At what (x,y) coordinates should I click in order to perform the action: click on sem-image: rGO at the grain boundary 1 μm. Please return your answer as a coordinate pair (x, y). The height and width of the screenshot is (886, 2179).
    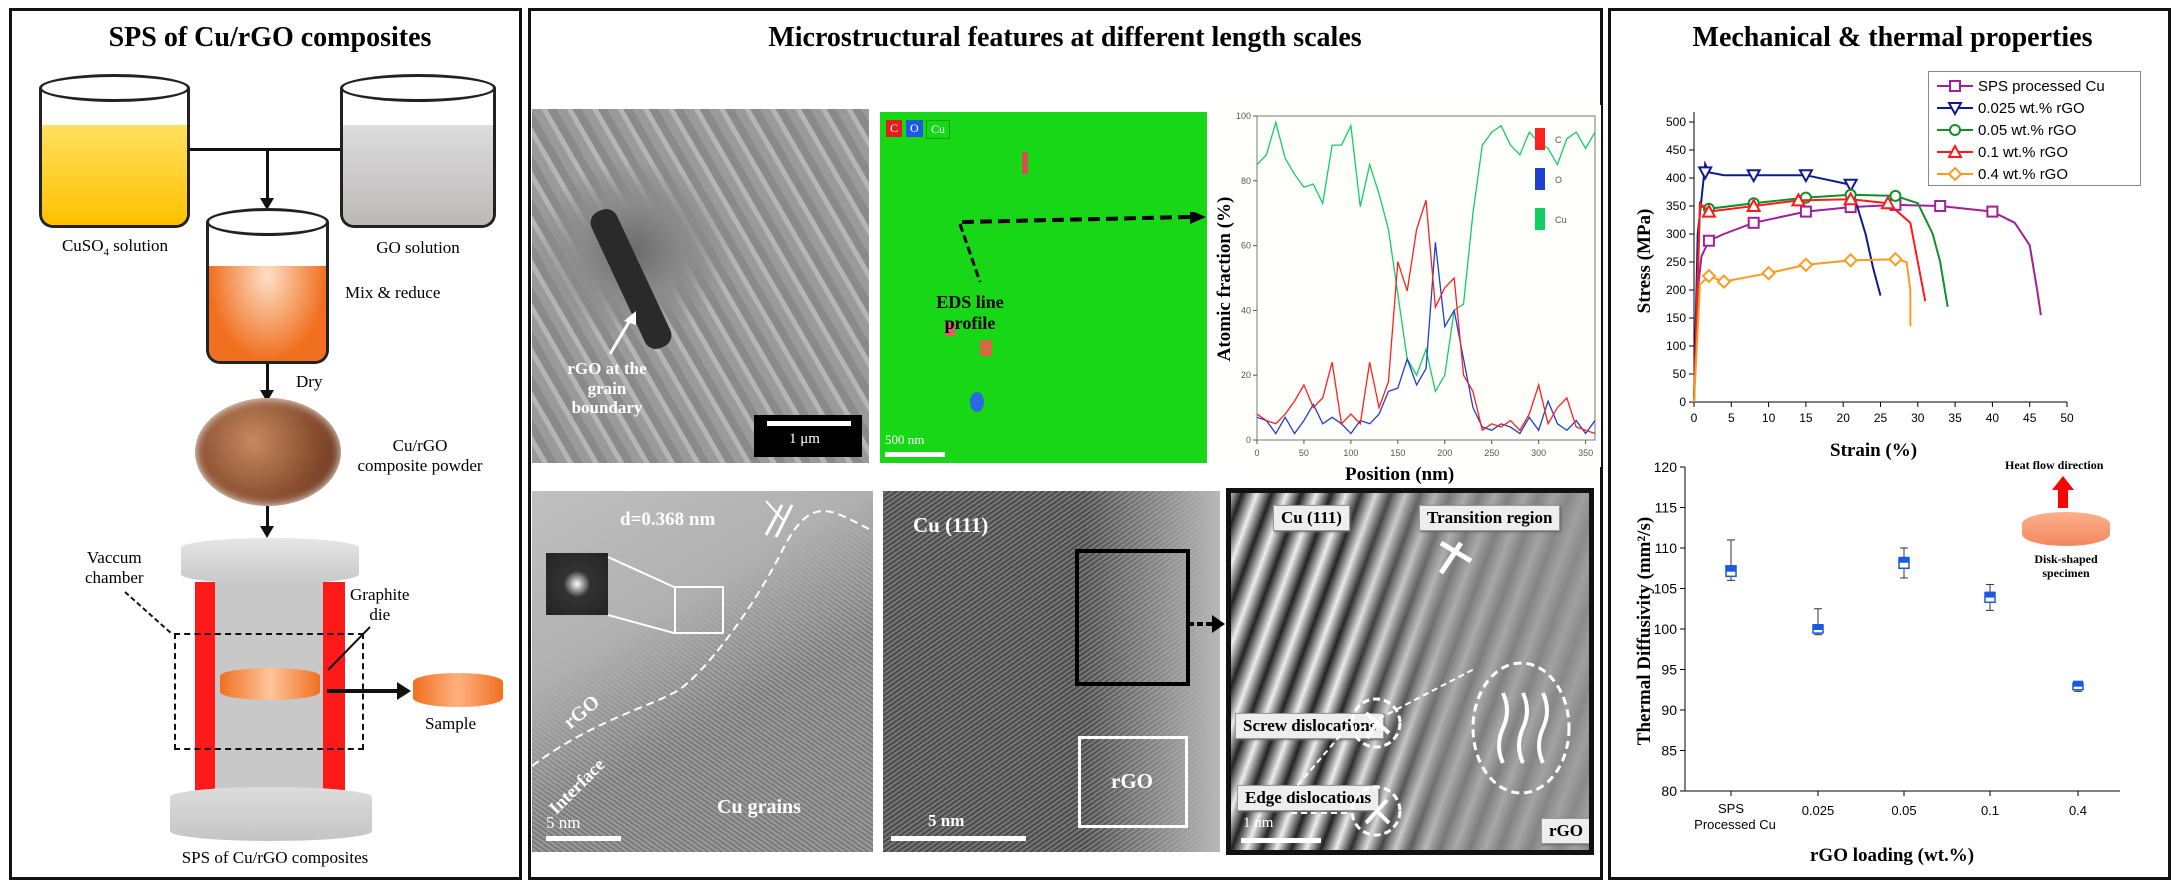
    Looking at the image, I should click on (700, 286).